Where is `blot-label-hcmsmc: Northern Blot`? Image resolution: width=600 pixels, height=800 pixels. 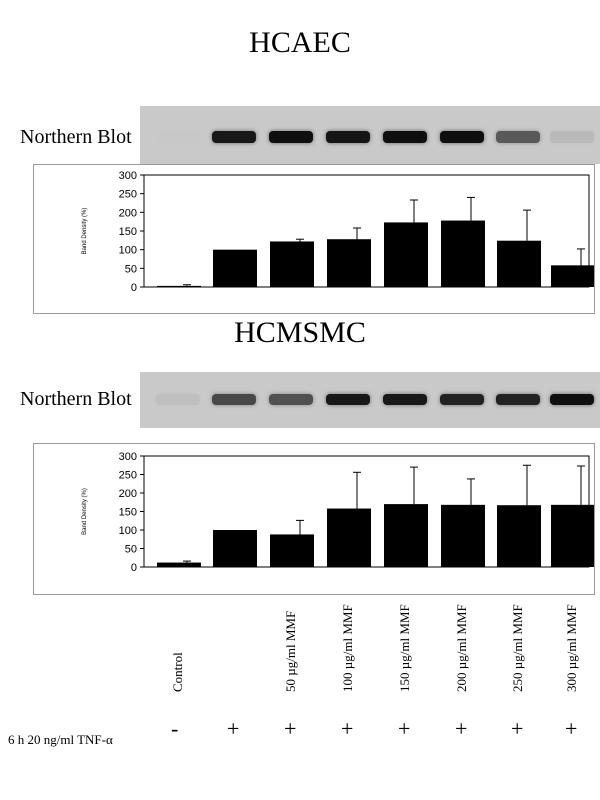
blot-label-hcmsmc: Northern Blot is located at coordinates (76, 399).